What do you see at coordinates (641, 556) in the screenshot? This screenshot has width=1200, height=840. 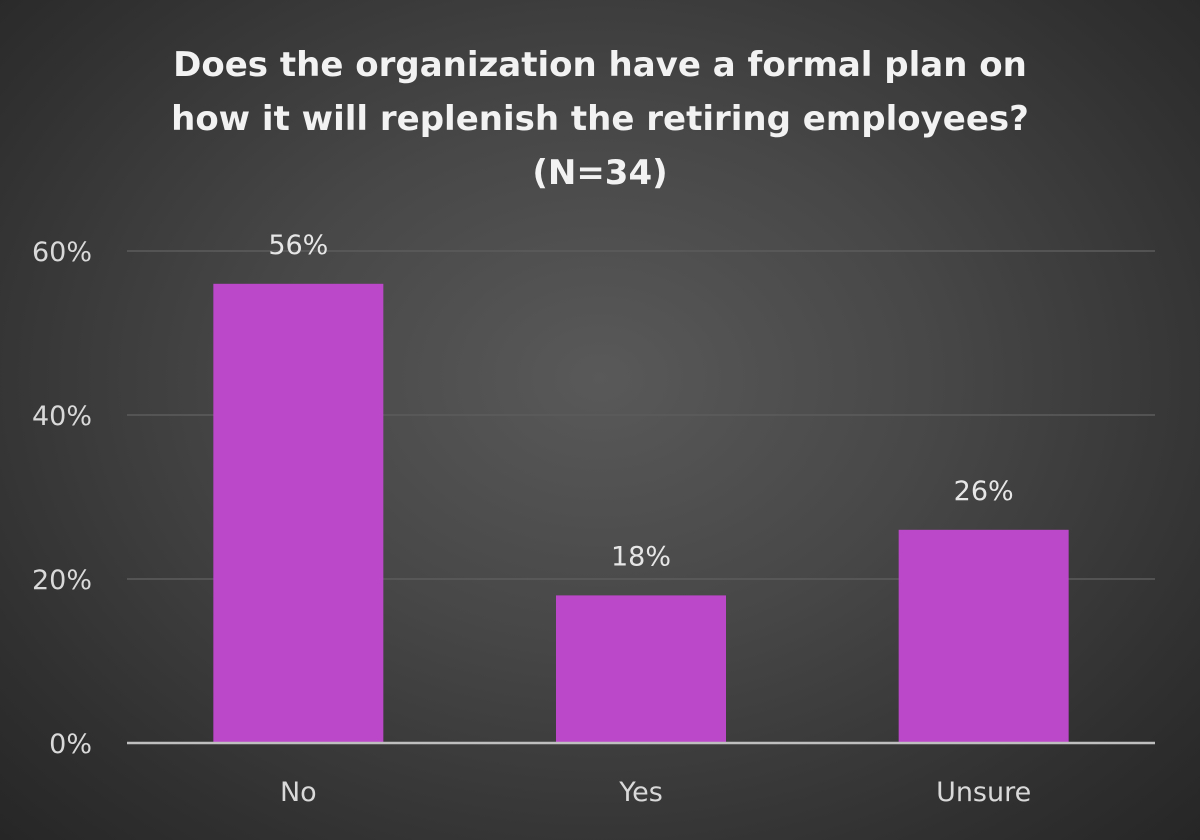 I see `data-label: 18%` at bounding box center [641, 556].